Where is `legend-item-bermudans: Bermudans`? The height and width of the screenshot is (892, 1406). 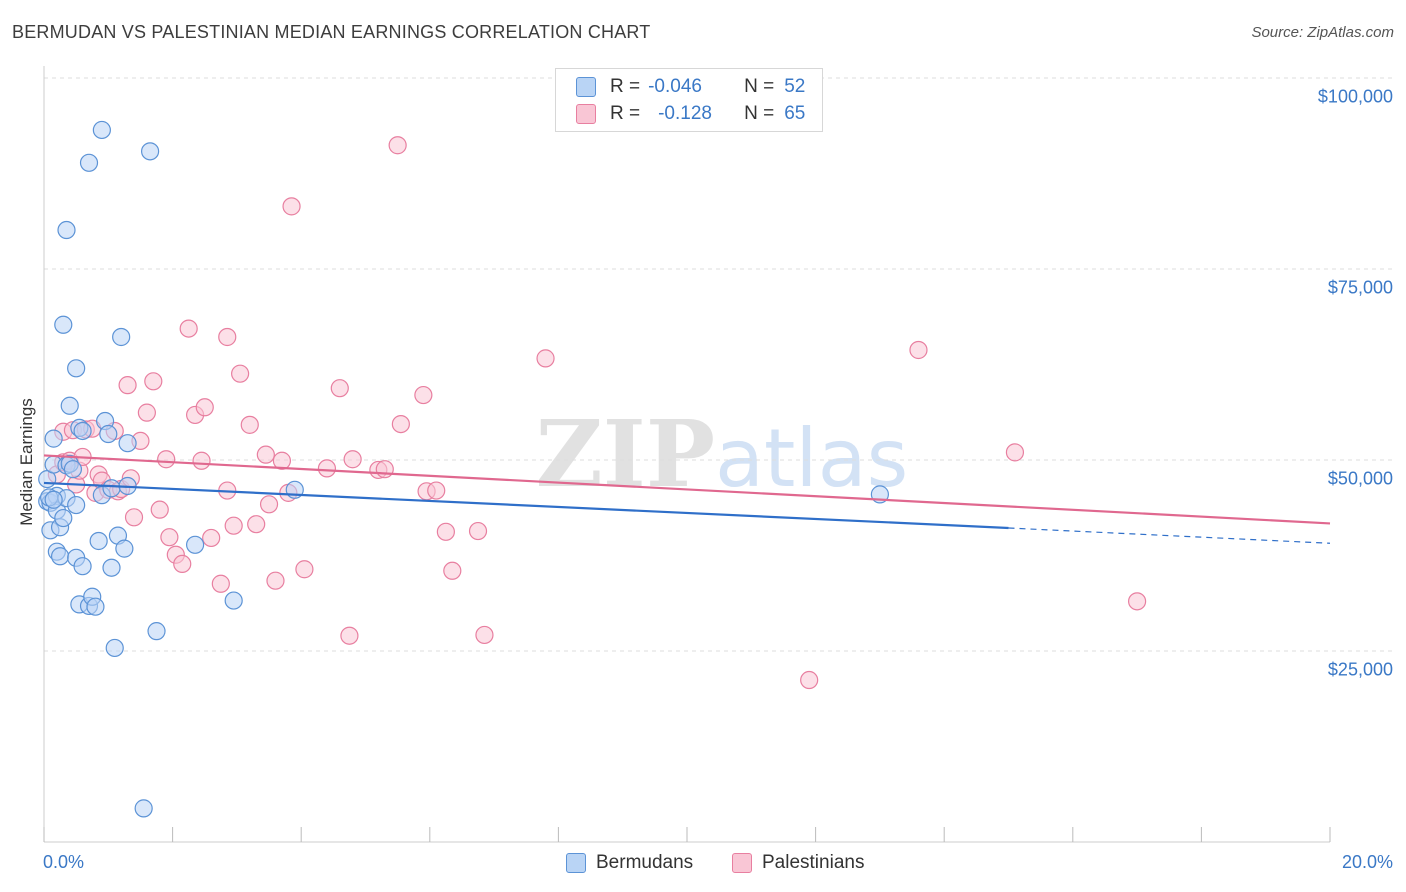 legend-item-bermudans: Bermudans is located at coordinates (629, 863).